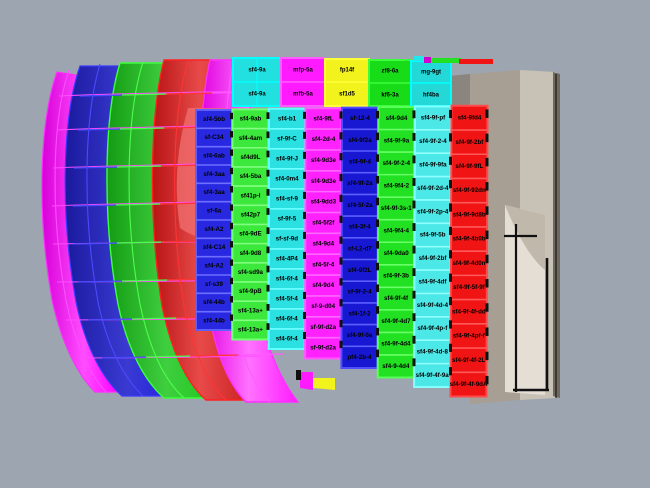 Image resolution: width=650 pixels, height=488 pixels. Describe the element at coordinates (315, 380) in the screenshot. I see `bottom-accents` at that location.